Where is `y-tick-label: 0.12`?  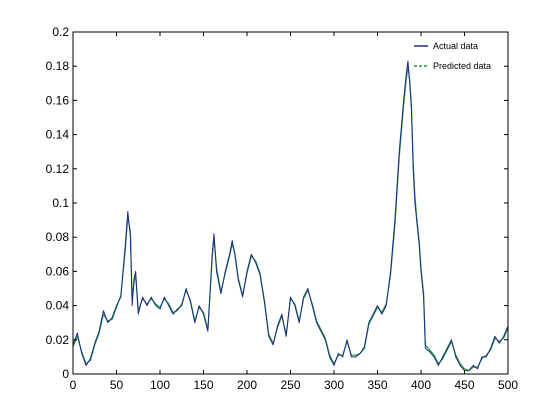 y-tick-label: 0.12 is located at coordinates (58, 169).